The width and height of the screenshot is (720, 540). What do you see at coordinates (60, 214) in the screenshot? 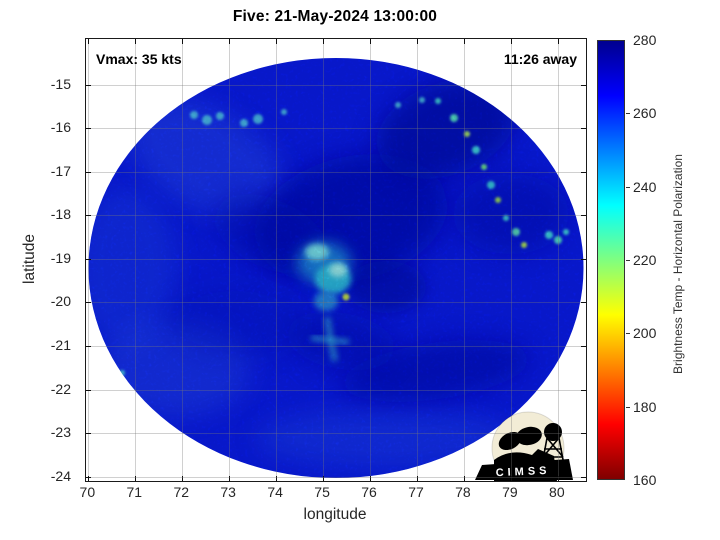
I see `y-tick-label--18: -18` at bounding box center [60, 214].